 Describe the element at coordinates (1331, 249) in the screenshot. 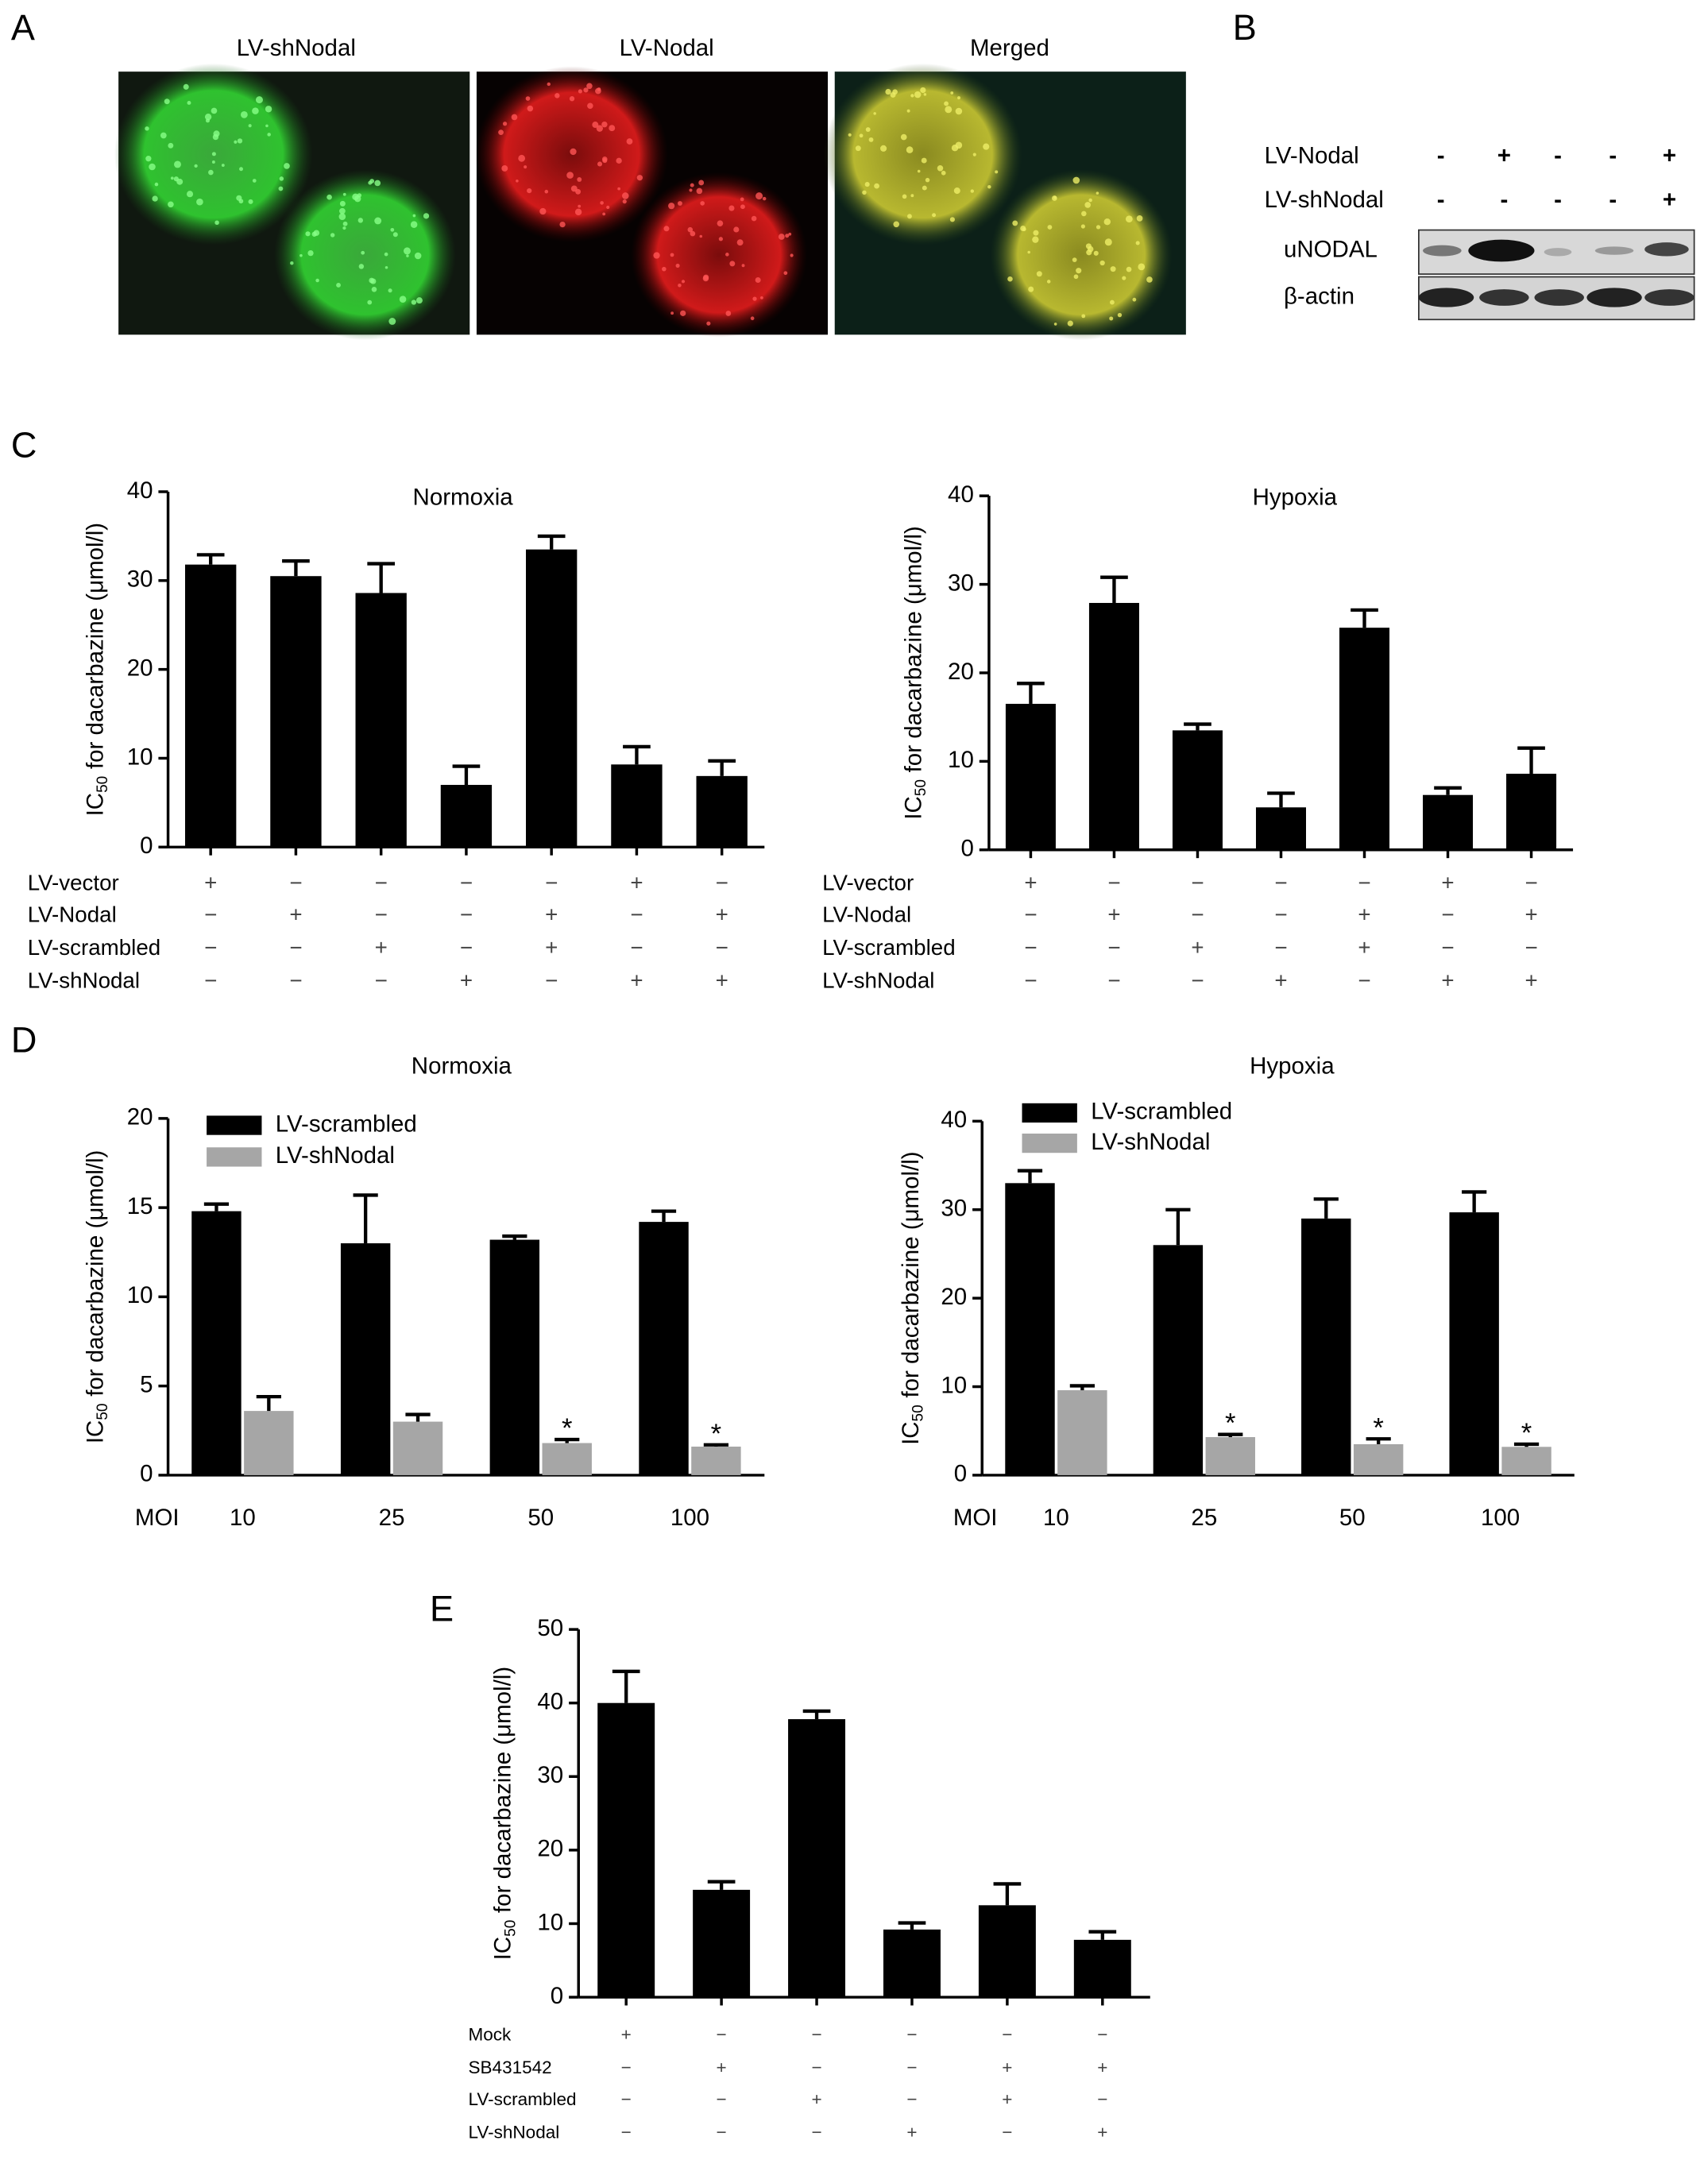

I see `band-label: uNODAL` at that location.